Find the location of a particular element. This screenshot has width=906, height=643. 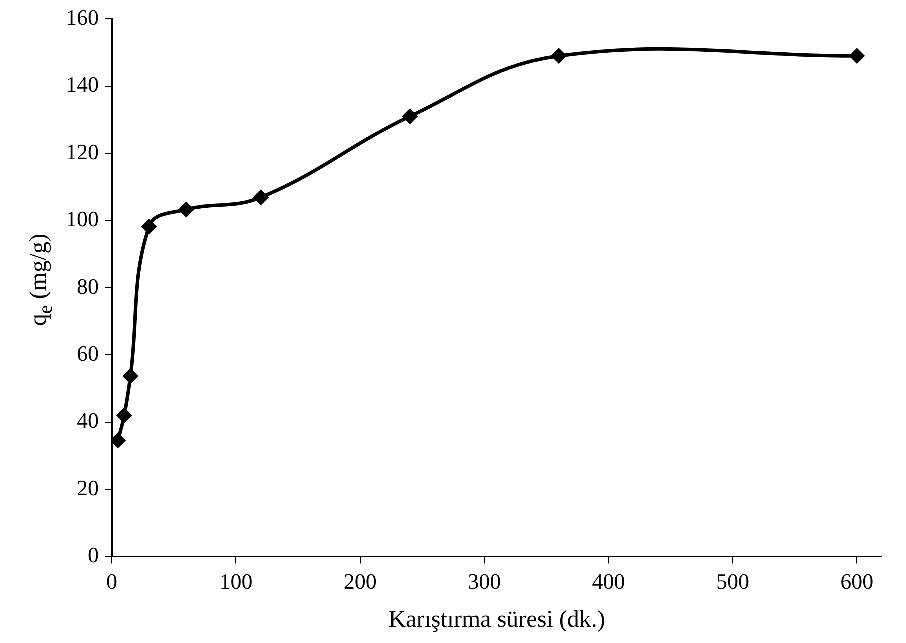

y-tick-label: 100 is located at coordinates (82, 219).